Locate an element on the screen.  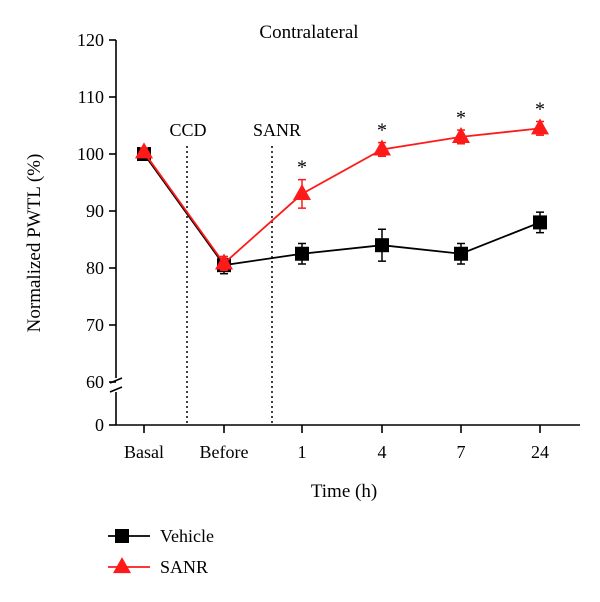
y-tick-label: 110 is located at coordinates (91, 97).